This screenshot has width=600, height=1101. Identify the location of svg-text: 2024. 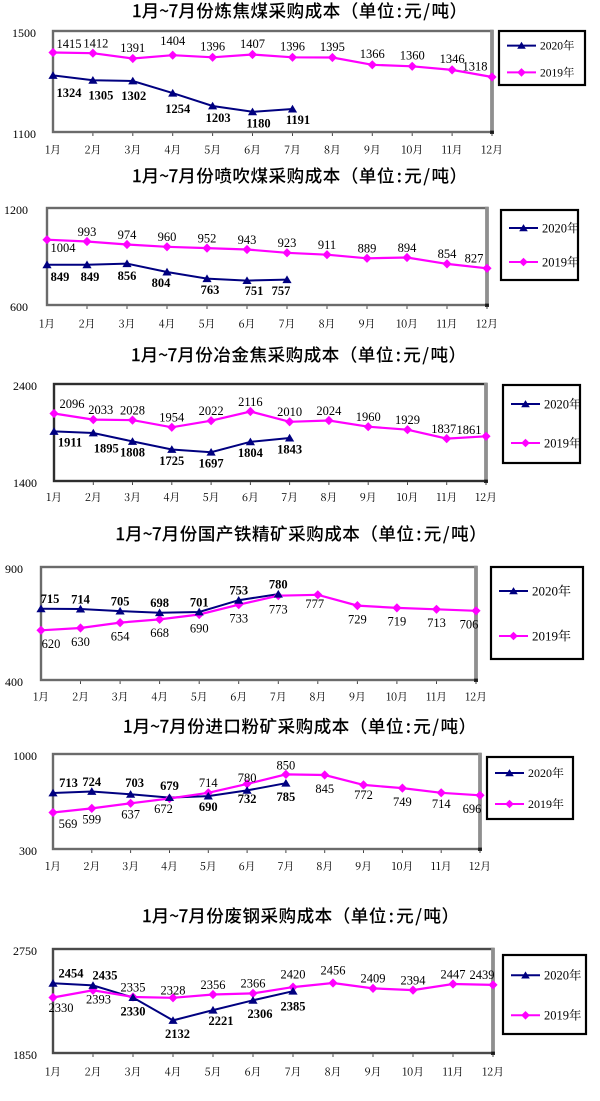
(329, 411).